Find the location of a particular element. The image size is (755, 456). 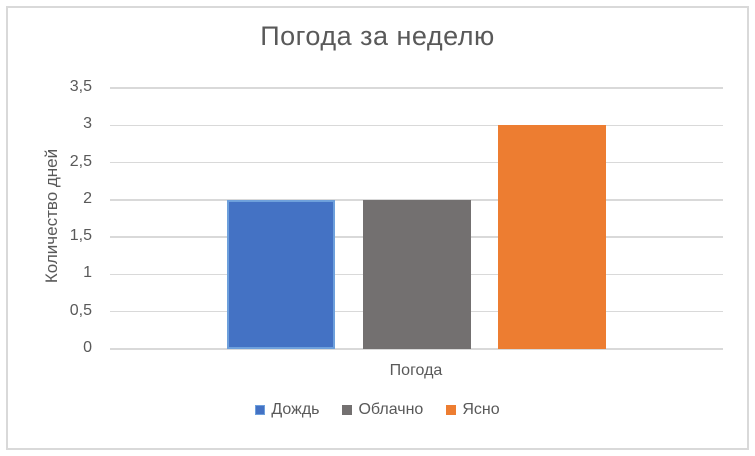

y-axis-tick-label: 3 is located at coordinates (87, 124).